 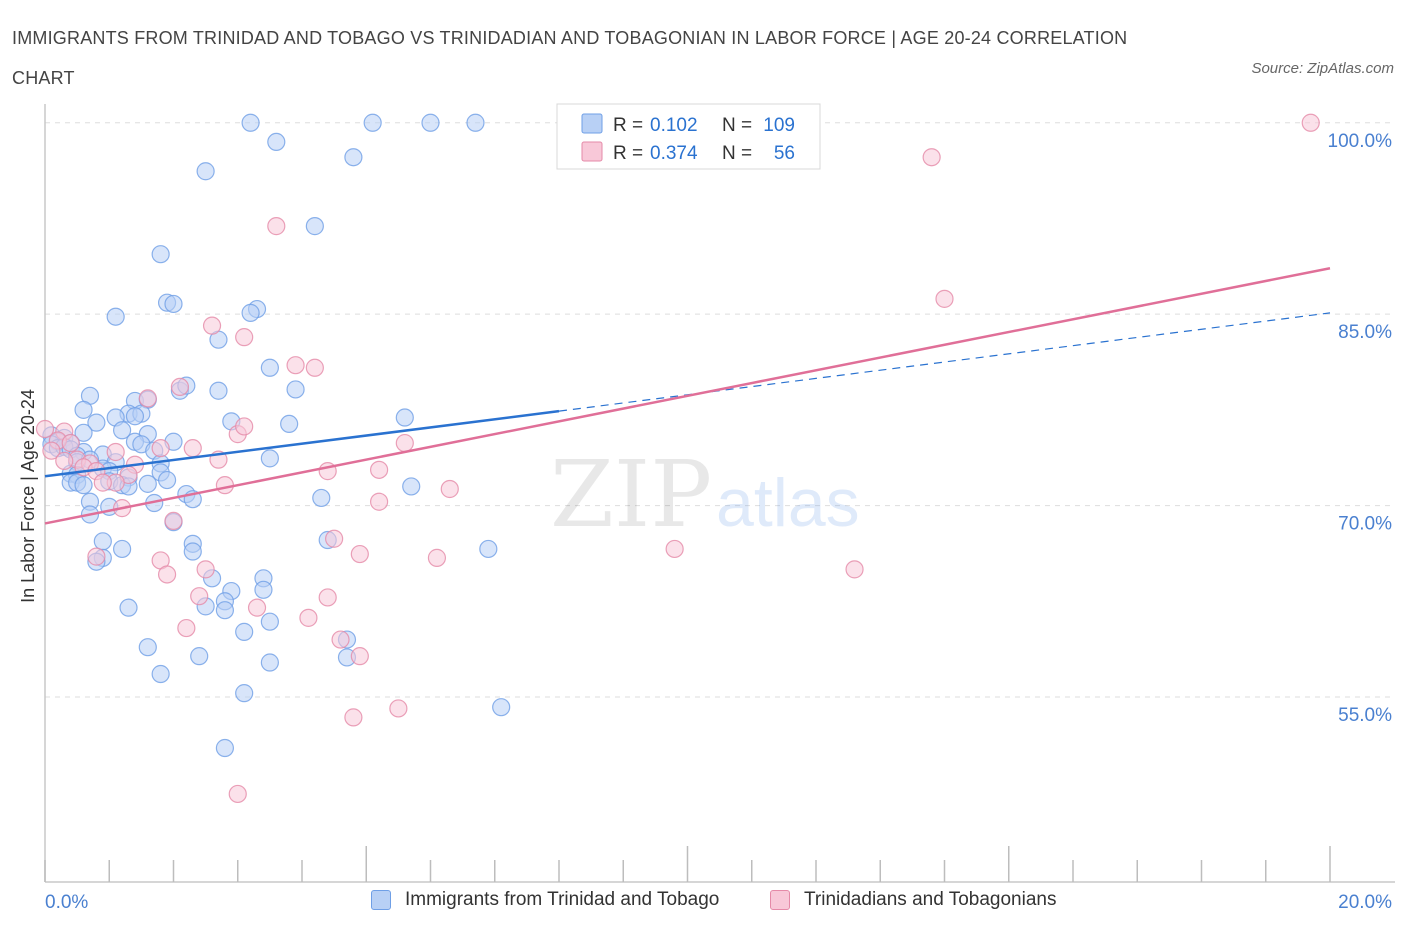 What do you see at coordinates (1360, 141) in the screenshot?
I see `y-tick-label: 100.0%` at bounding box center [1360, 141].